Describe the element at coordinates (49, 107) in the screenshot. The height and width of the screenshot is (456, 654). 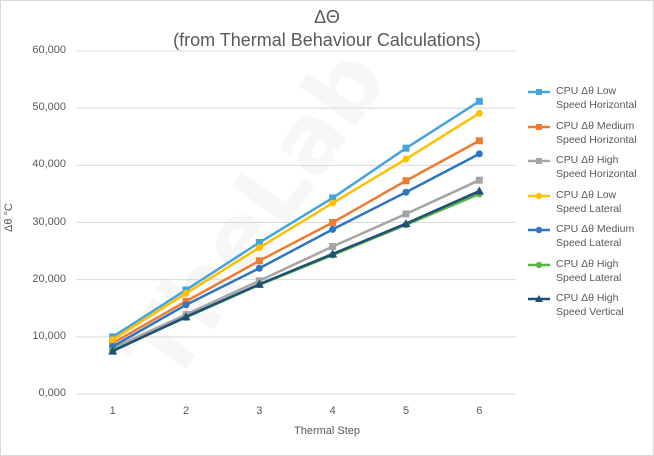
I see `y-tick-label: 50,000` at that location.